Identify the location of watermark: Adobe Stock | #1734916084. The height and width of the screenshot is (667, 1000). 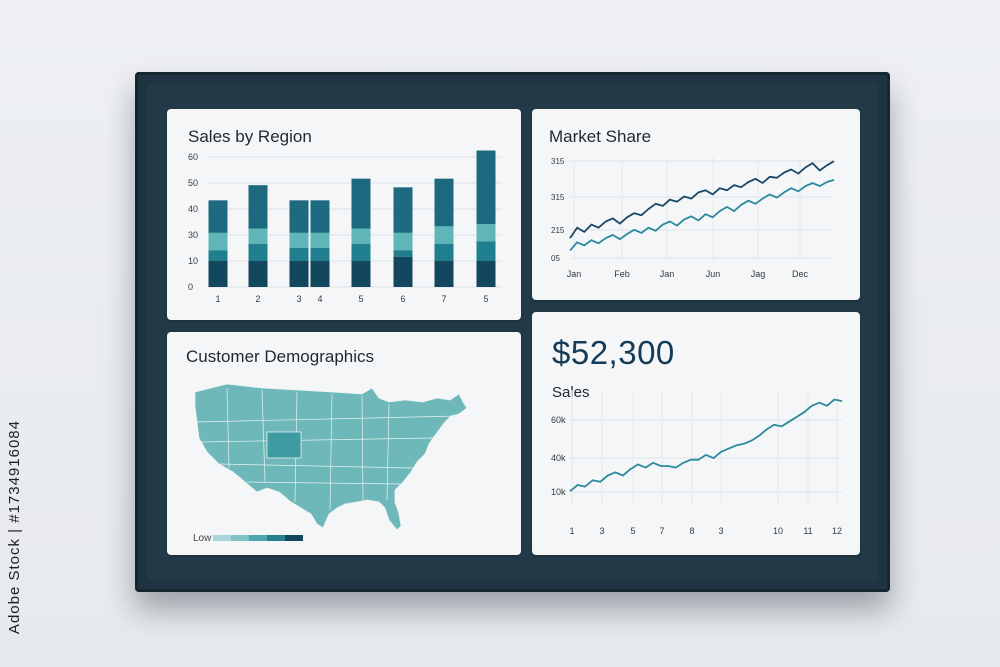
(14, 527).